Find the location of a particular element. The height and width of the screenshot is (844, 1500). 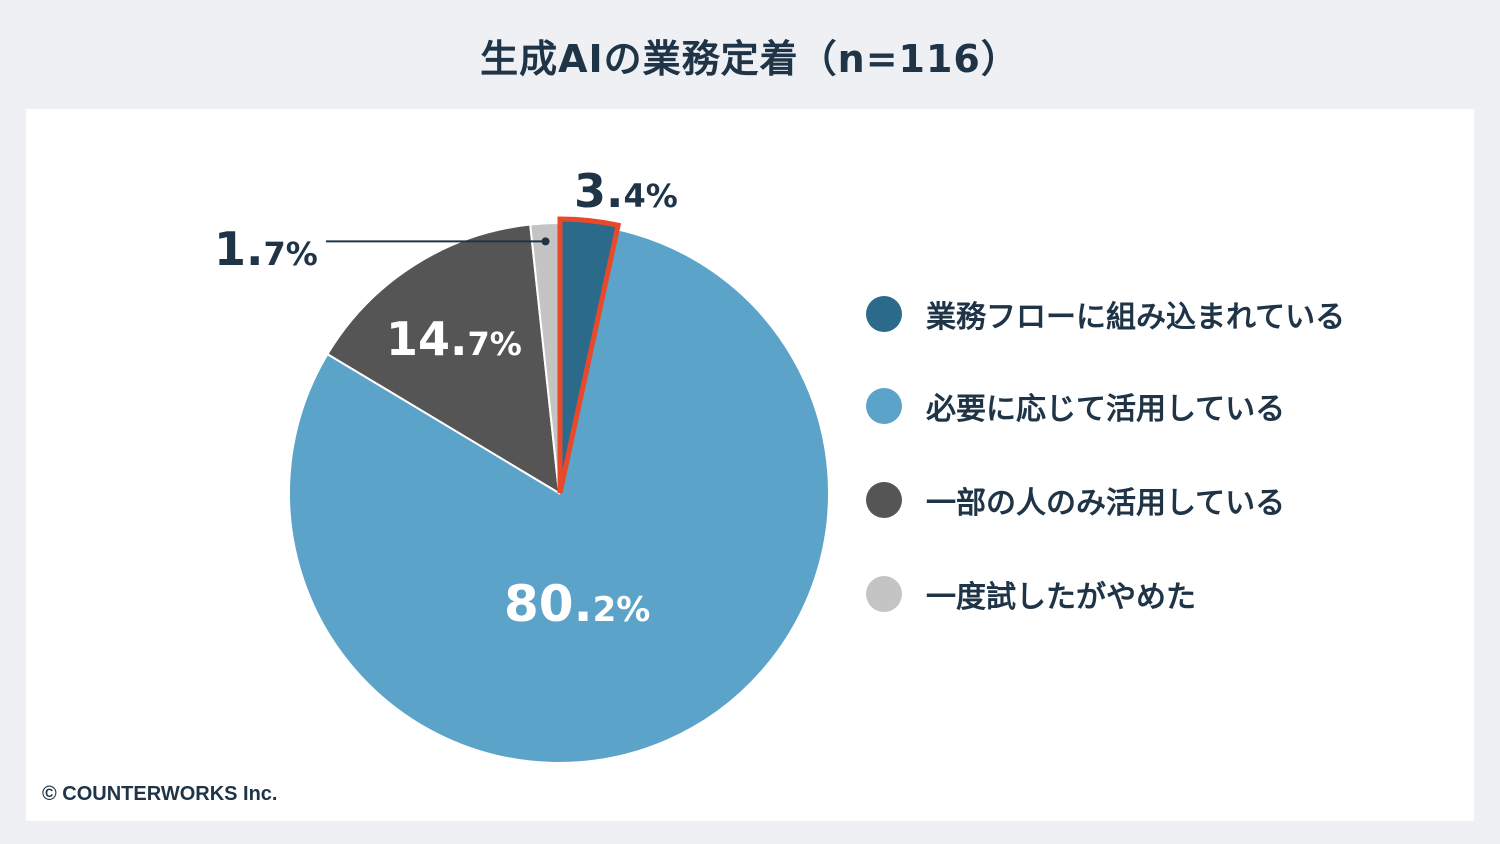

legend-swatch-some-people is located at coordinates (884, 500).